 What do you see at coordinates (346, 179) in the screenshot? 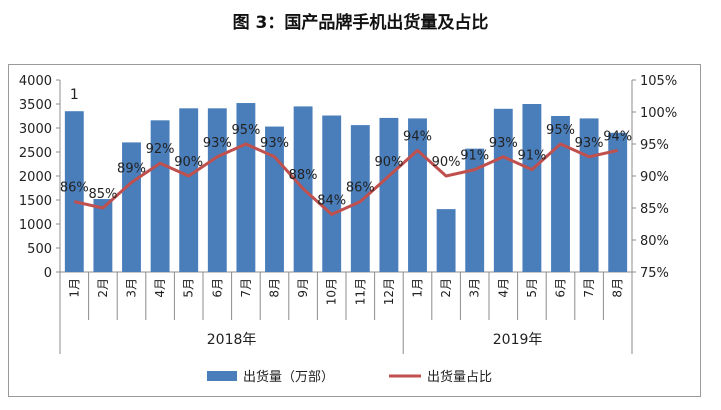
I see `share-line` at bounding box center [346, 179].